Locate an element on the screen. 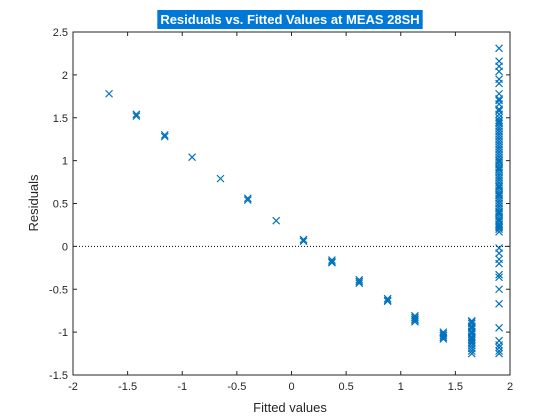 The width and height of the screenshot is (560, 420). y-tick-label: -0.5 is located at coordinates (58, 290).